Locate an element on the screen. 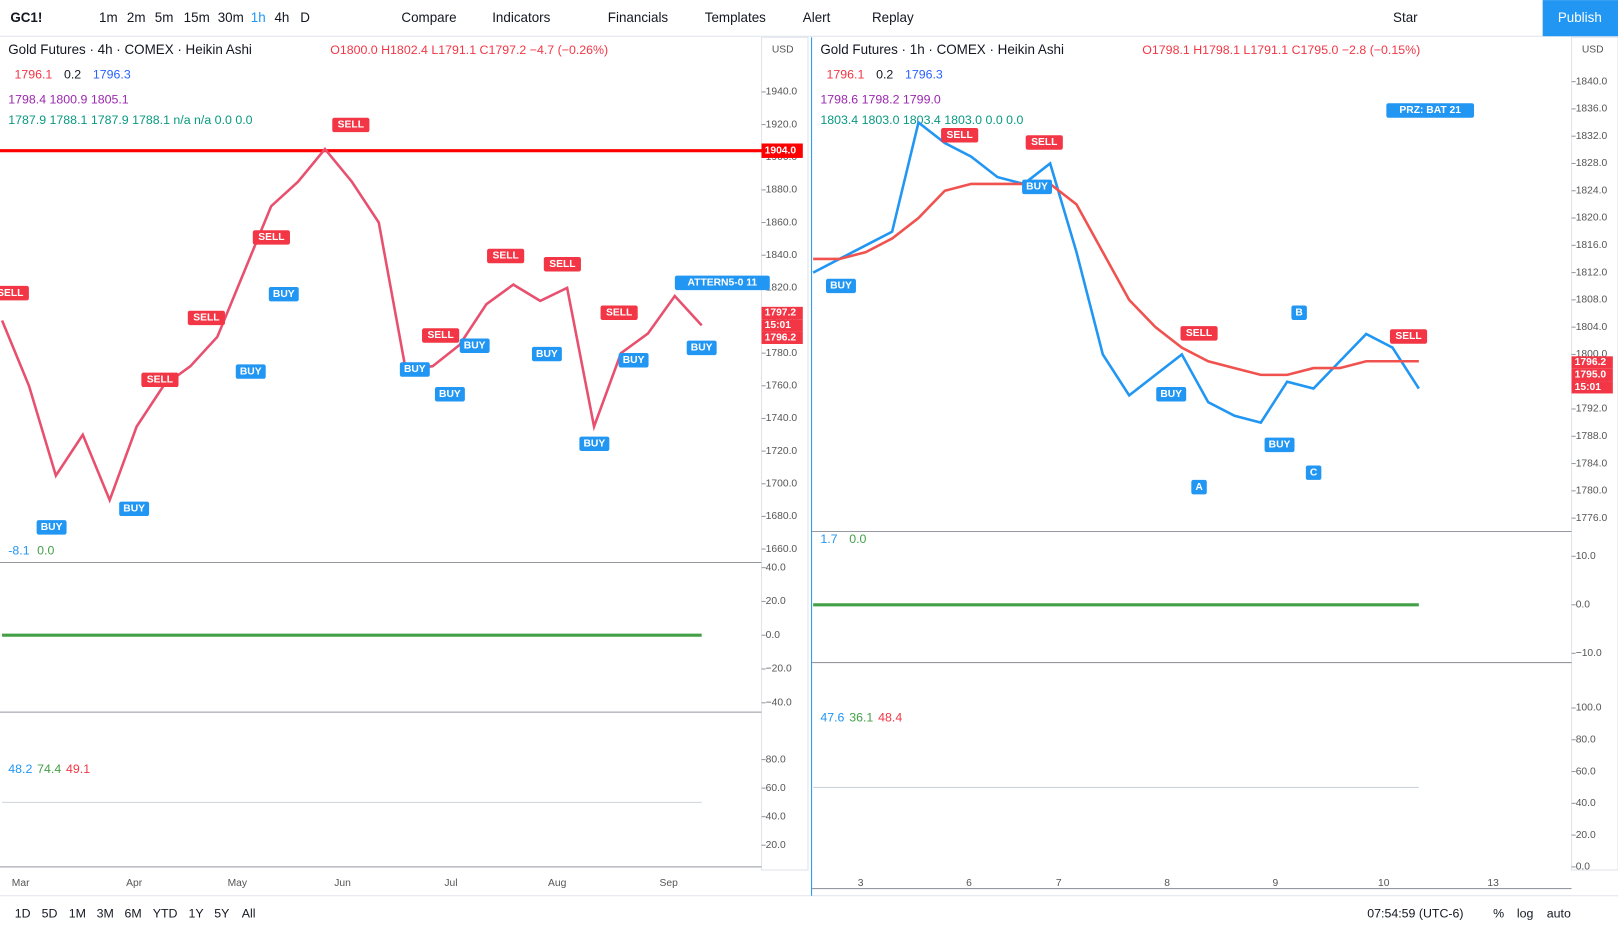  range-button: 5Y is located at coordinates (221, 914).